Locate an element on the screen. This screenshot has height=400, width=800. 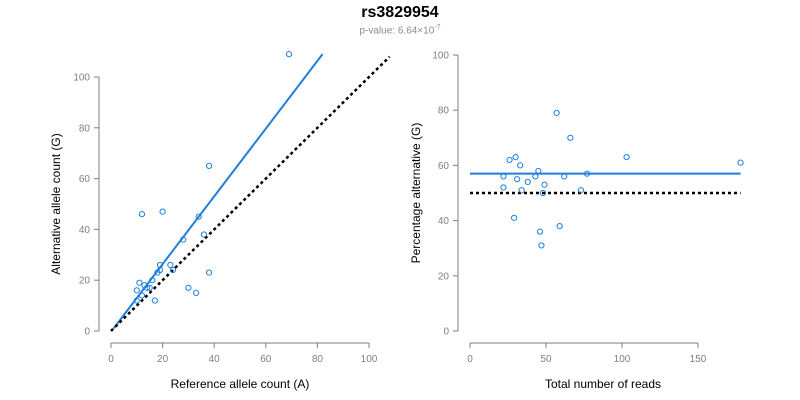
panel-1-x-axis-title: Reference allele count (A) is located at coordinates (240, 384).